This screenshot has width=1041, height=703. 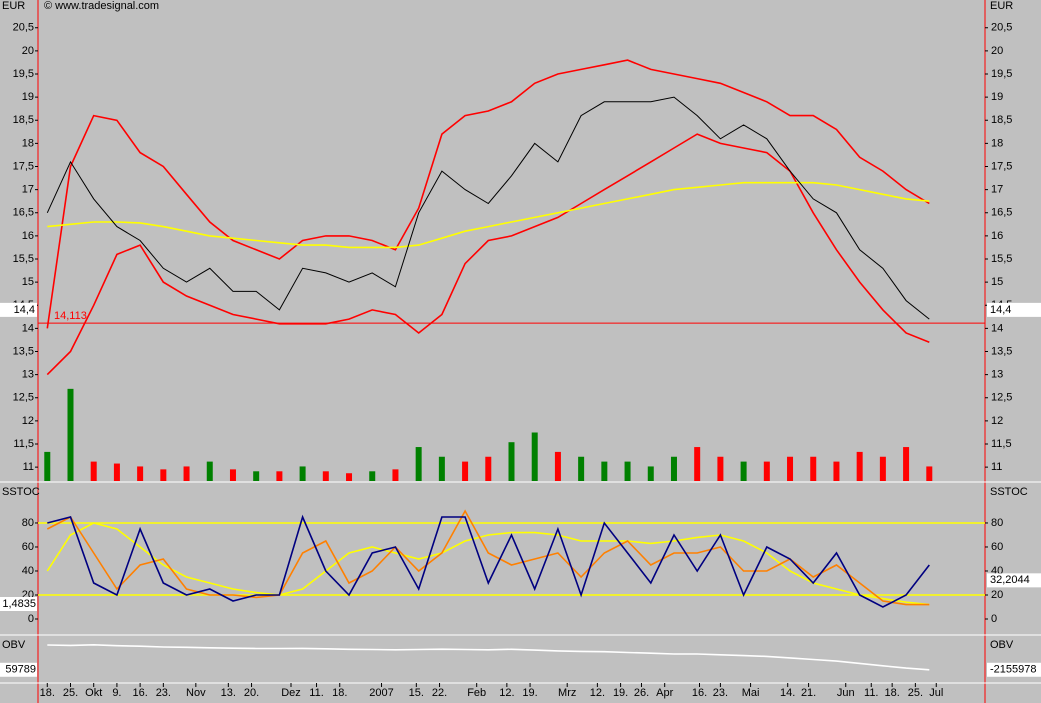 What do you see at coordinates (997, 190) in the screenshot?
I see `y-tick-label: 17` at bounding box center [997, 190].